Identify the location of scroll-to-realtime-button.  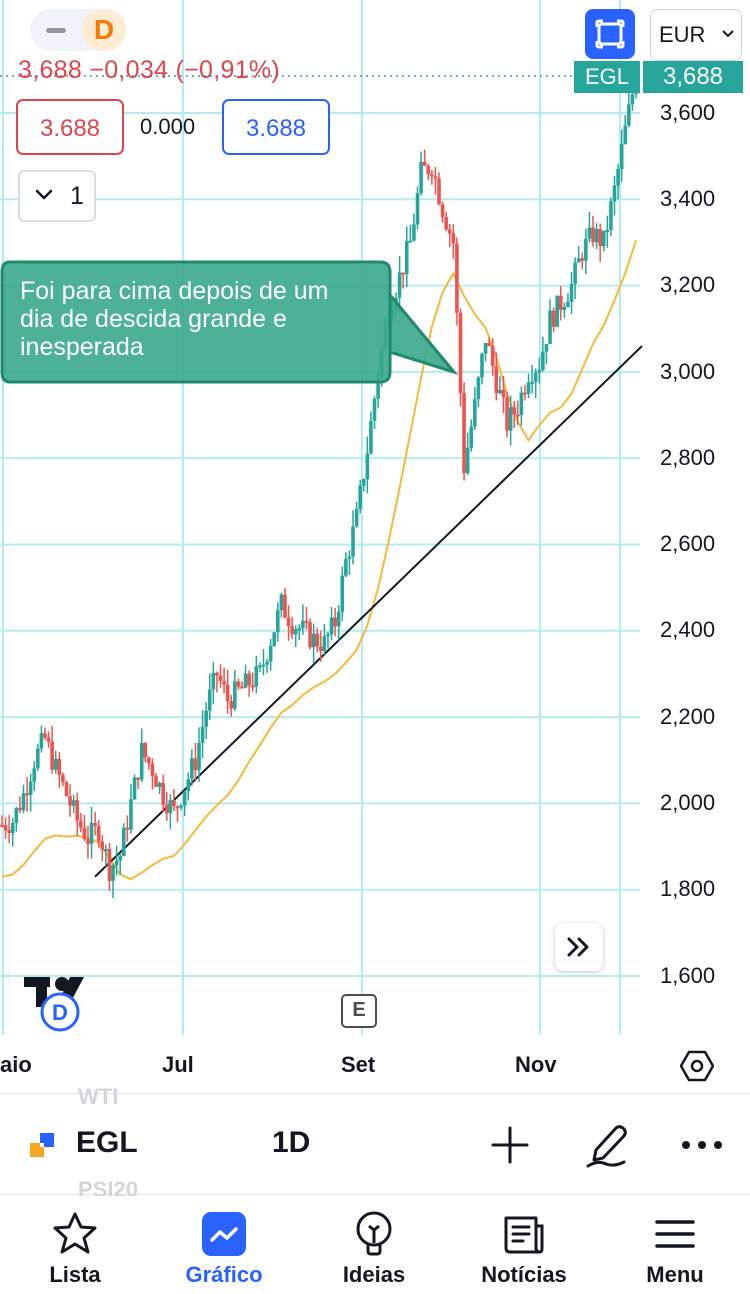
(579, 947).